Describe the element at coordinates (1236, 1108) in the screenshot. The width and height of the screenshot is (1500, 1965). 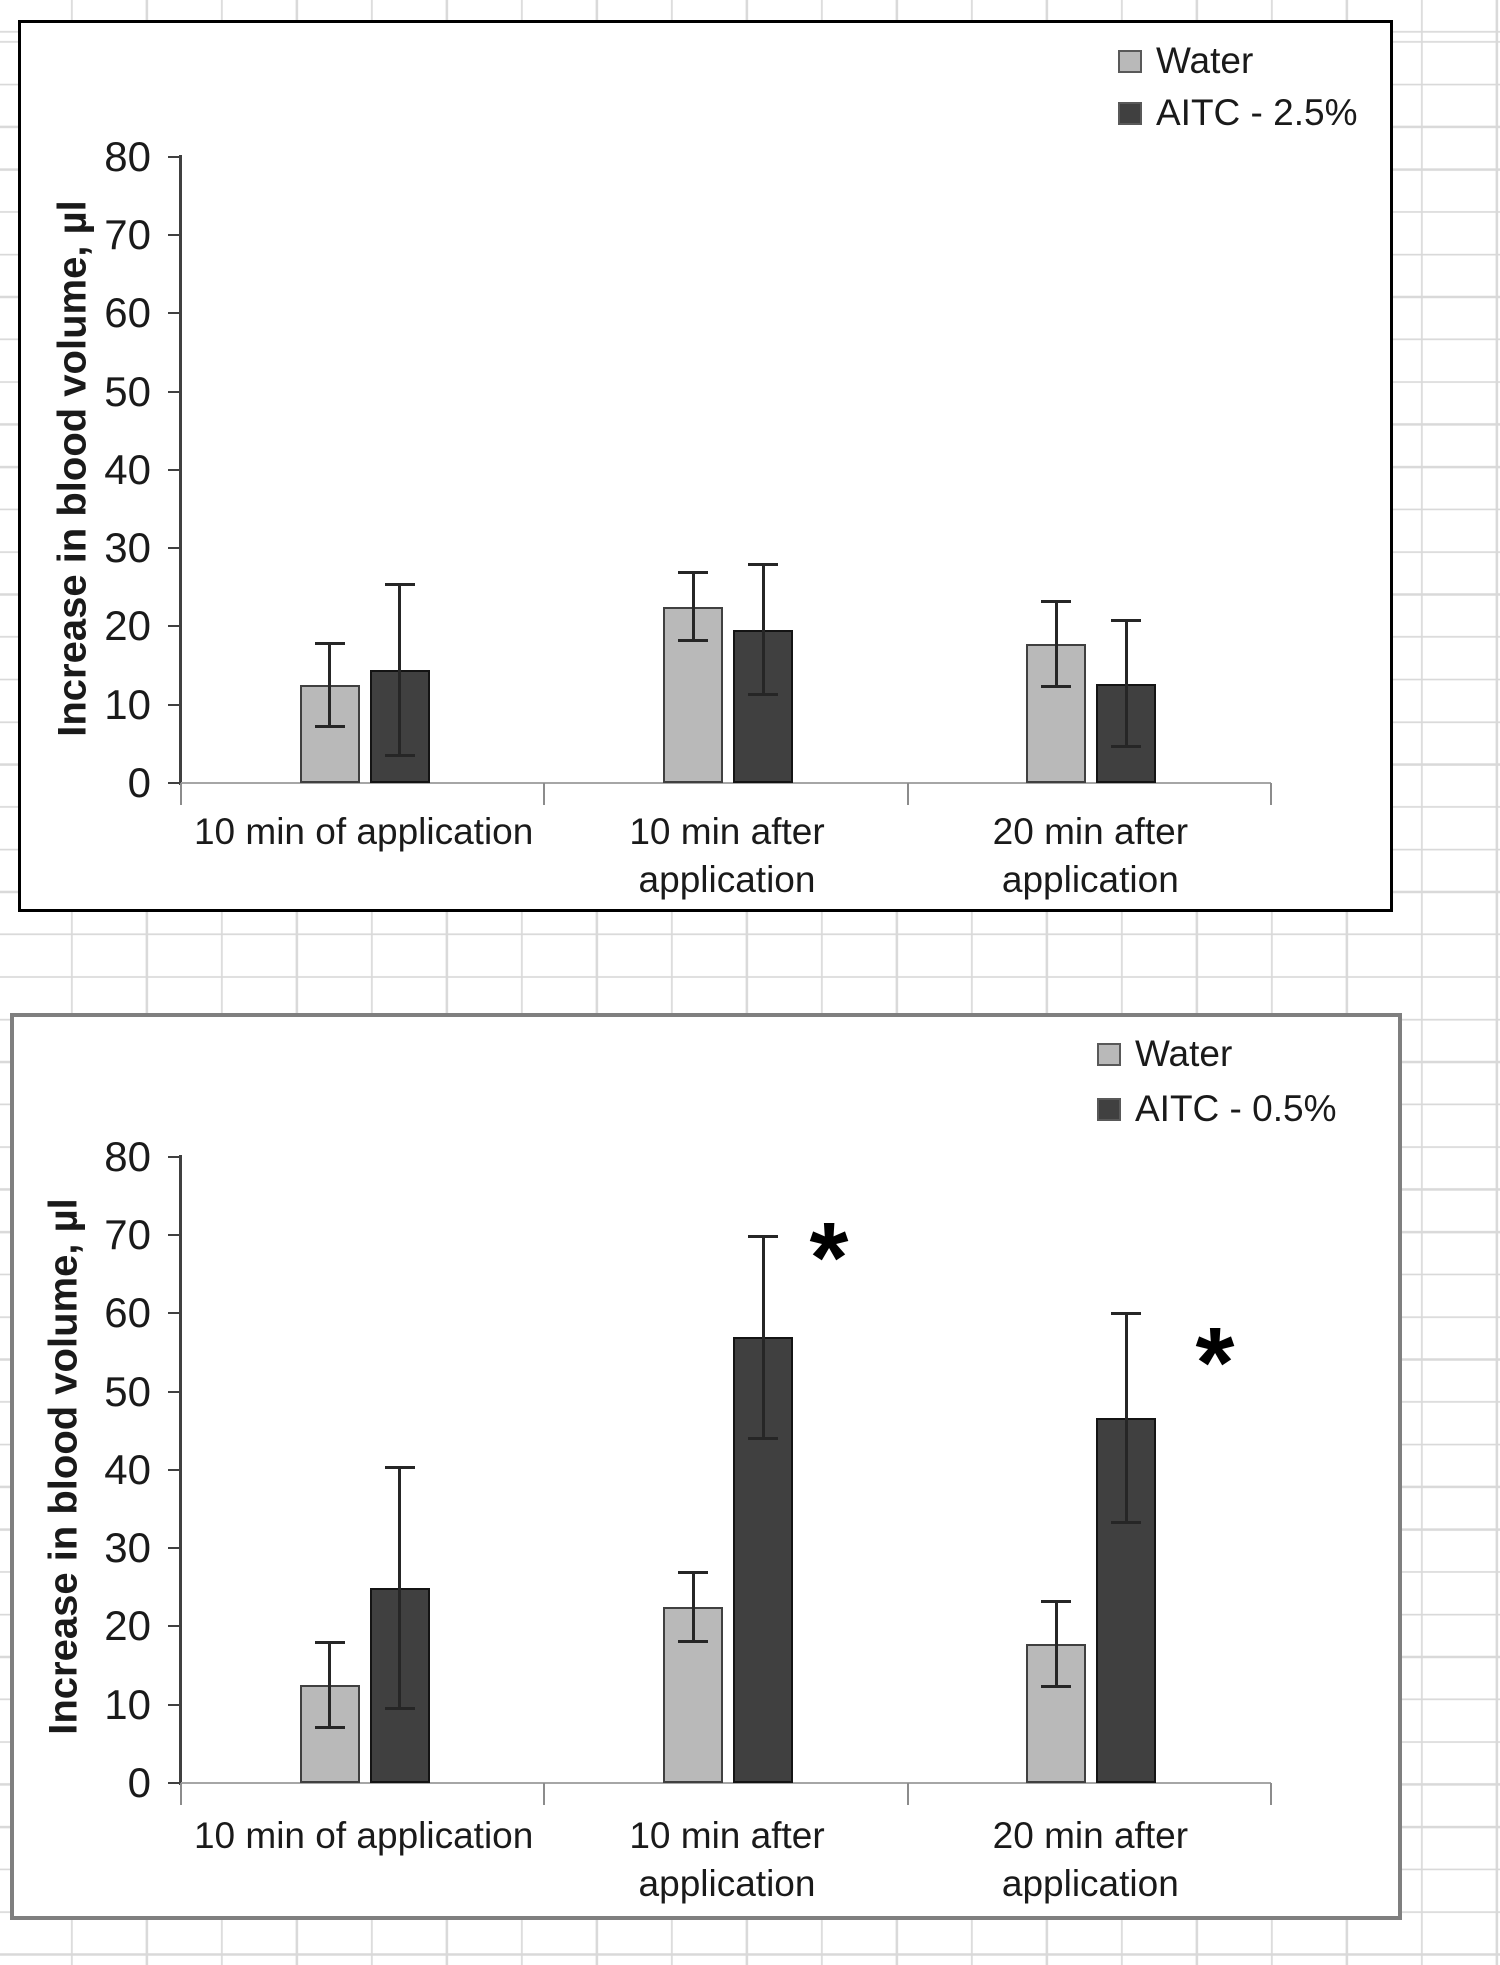
I see `legend-label: AITC - 0.5%` at that location.